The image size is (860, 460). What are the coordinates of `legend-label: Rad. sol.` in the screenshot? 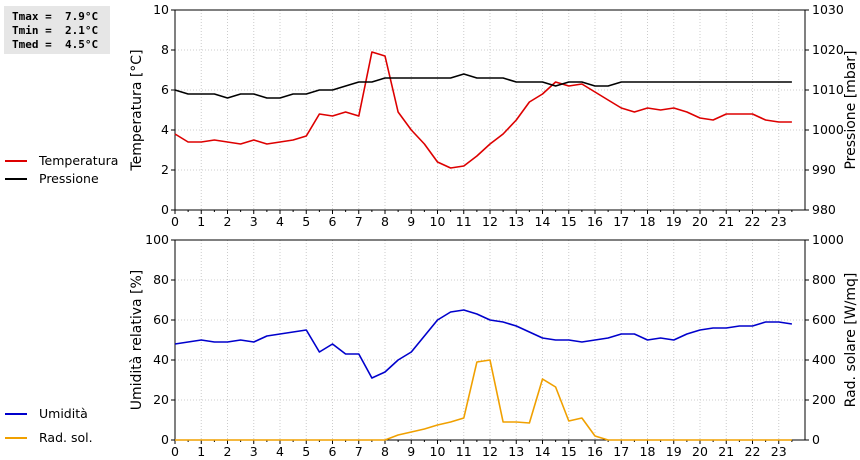 It's located at (66, 437).